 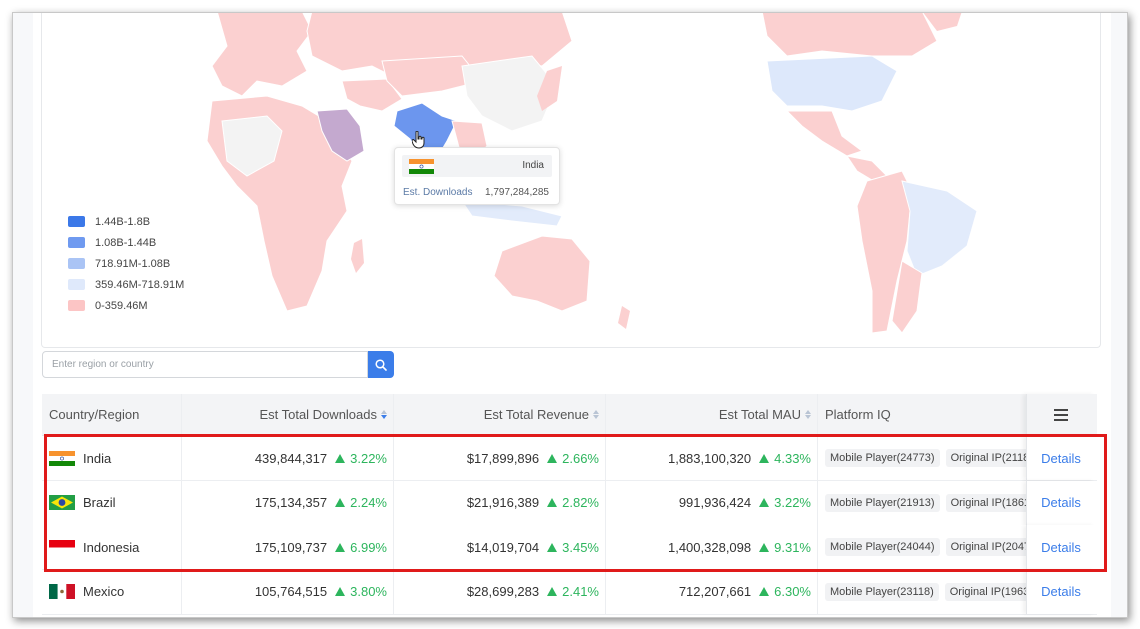 I want to click on cell-downloads: 439,844,317 3.22%, so click(x=288, y=458).